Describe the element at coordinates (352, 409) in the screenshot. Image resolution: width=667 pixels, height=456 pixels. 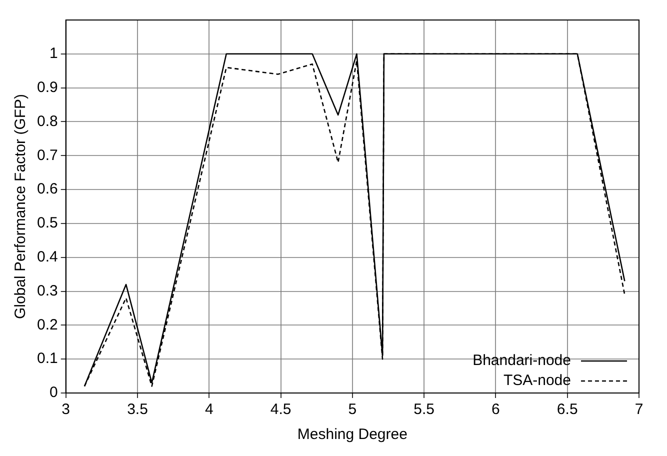
I see `x-tick-label: 5` at that location.